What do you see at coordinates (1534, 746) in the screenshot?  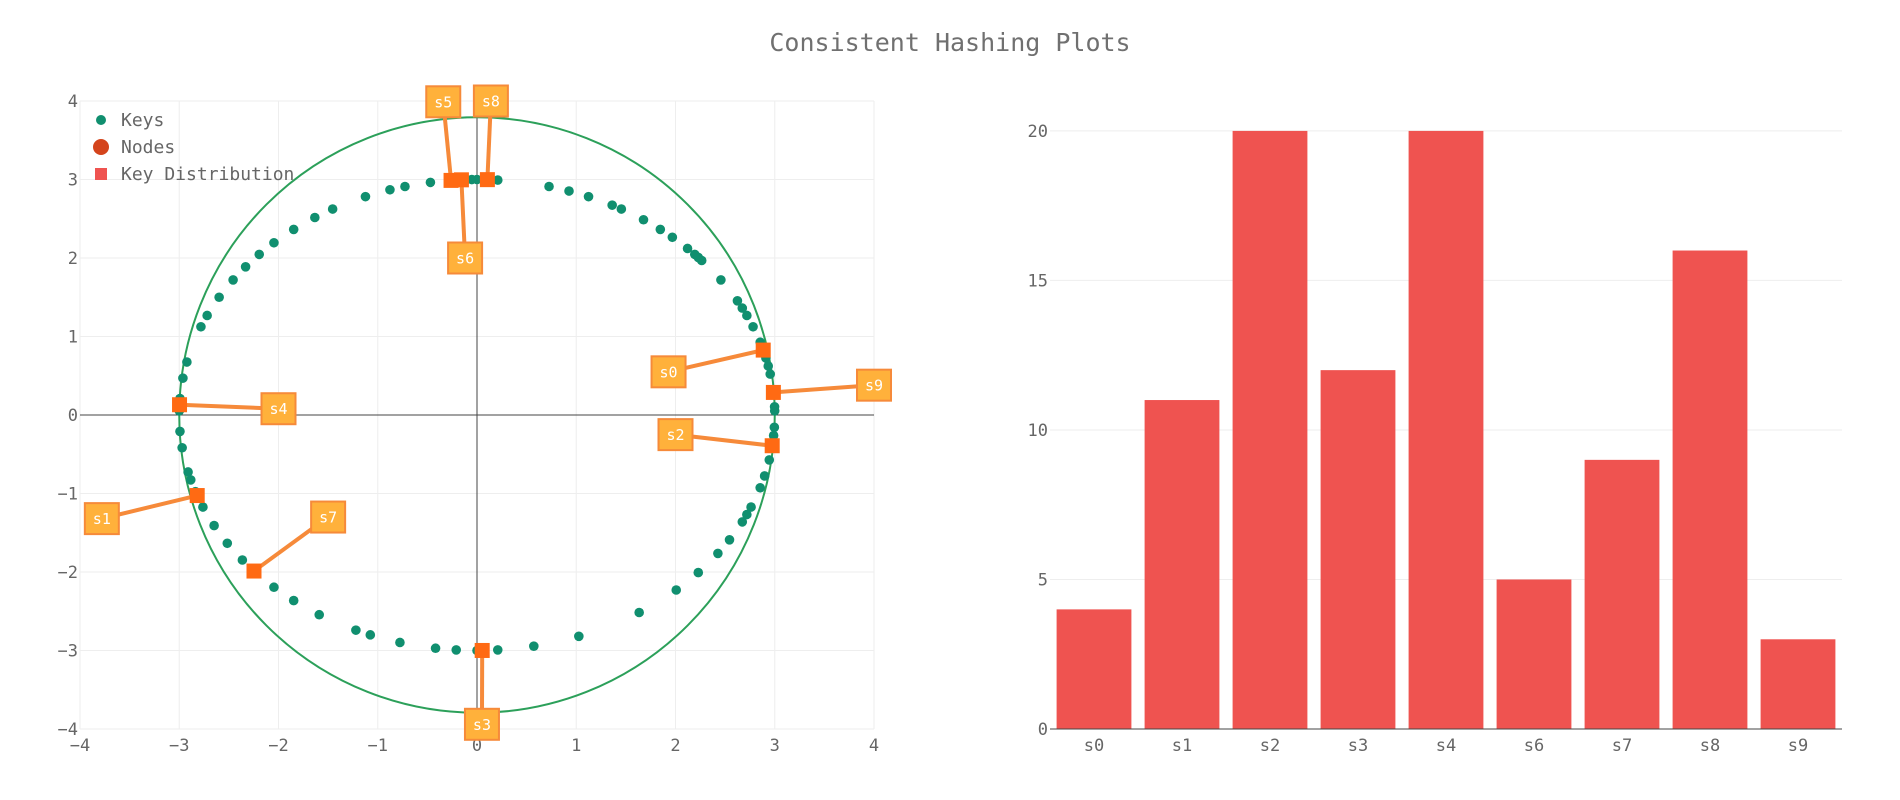 I see `bar-category-label: s6` at bounding box center [1534, 746].